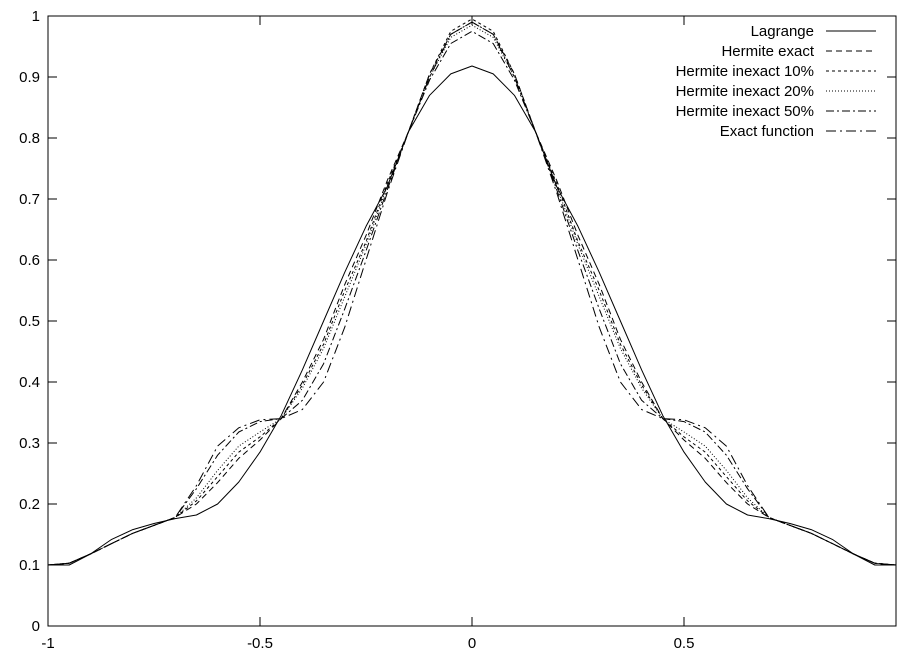  I want to click on legend-label: Hermite inexact 50%, so click(745, 111).